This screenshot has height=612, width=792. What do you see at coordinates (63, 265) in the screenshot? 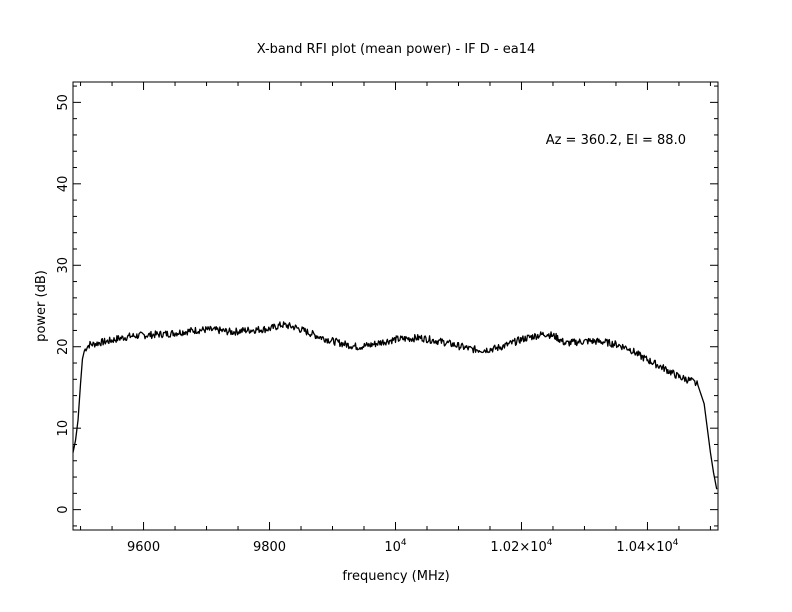
I see `y-tick-label: 30` at bounding box center [63, 265].